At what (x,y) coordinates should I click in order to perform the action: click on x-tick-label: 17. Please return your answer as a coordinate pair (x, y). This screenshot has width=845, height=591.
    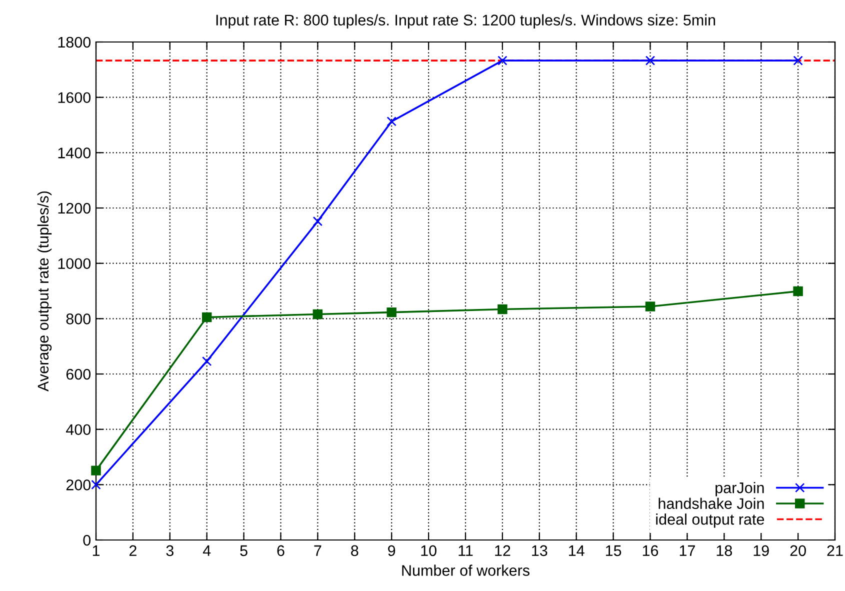
    Looking at the image, I should click on (687, 550).